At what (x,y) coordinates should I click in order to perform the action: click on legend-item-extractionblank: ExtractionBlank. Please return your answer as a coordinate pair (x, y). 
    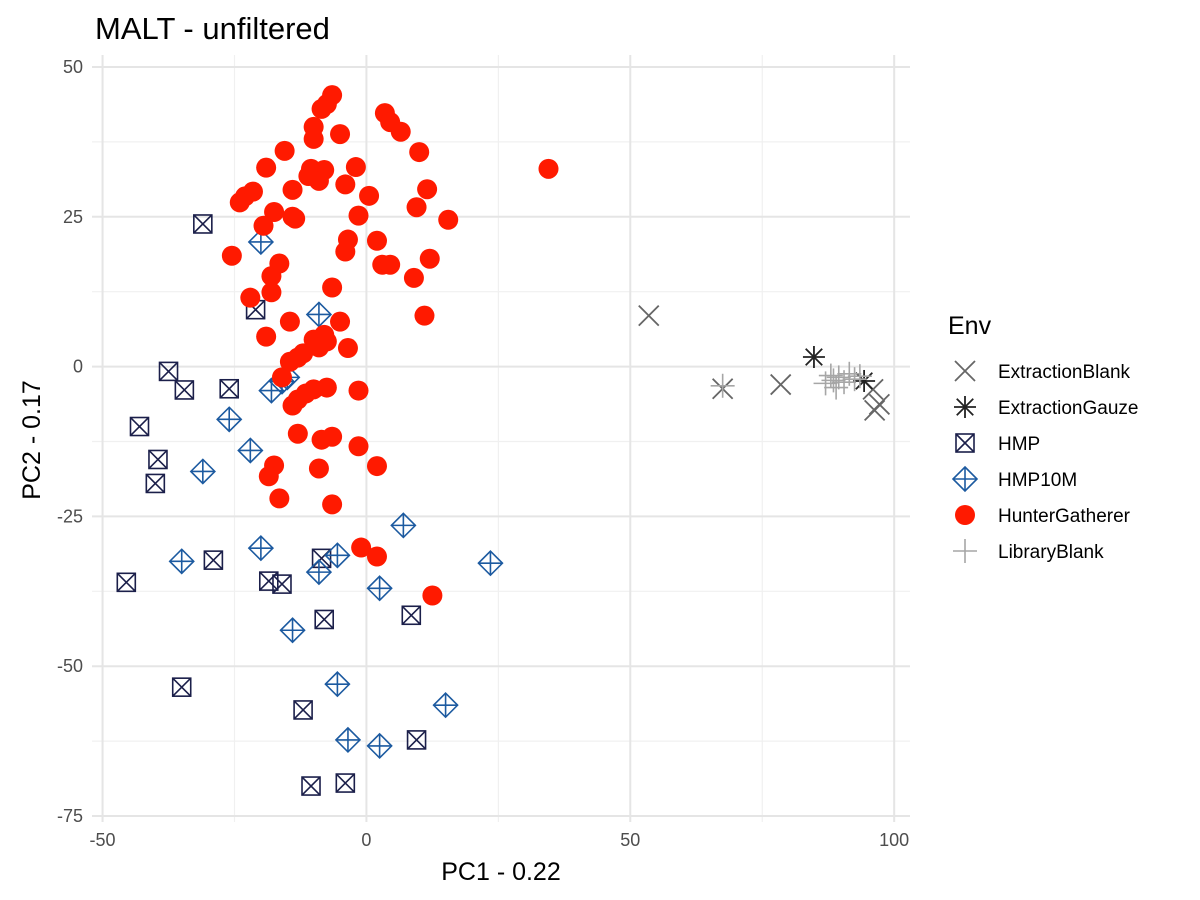
    Looking at the image, I should click on (1042, 371).